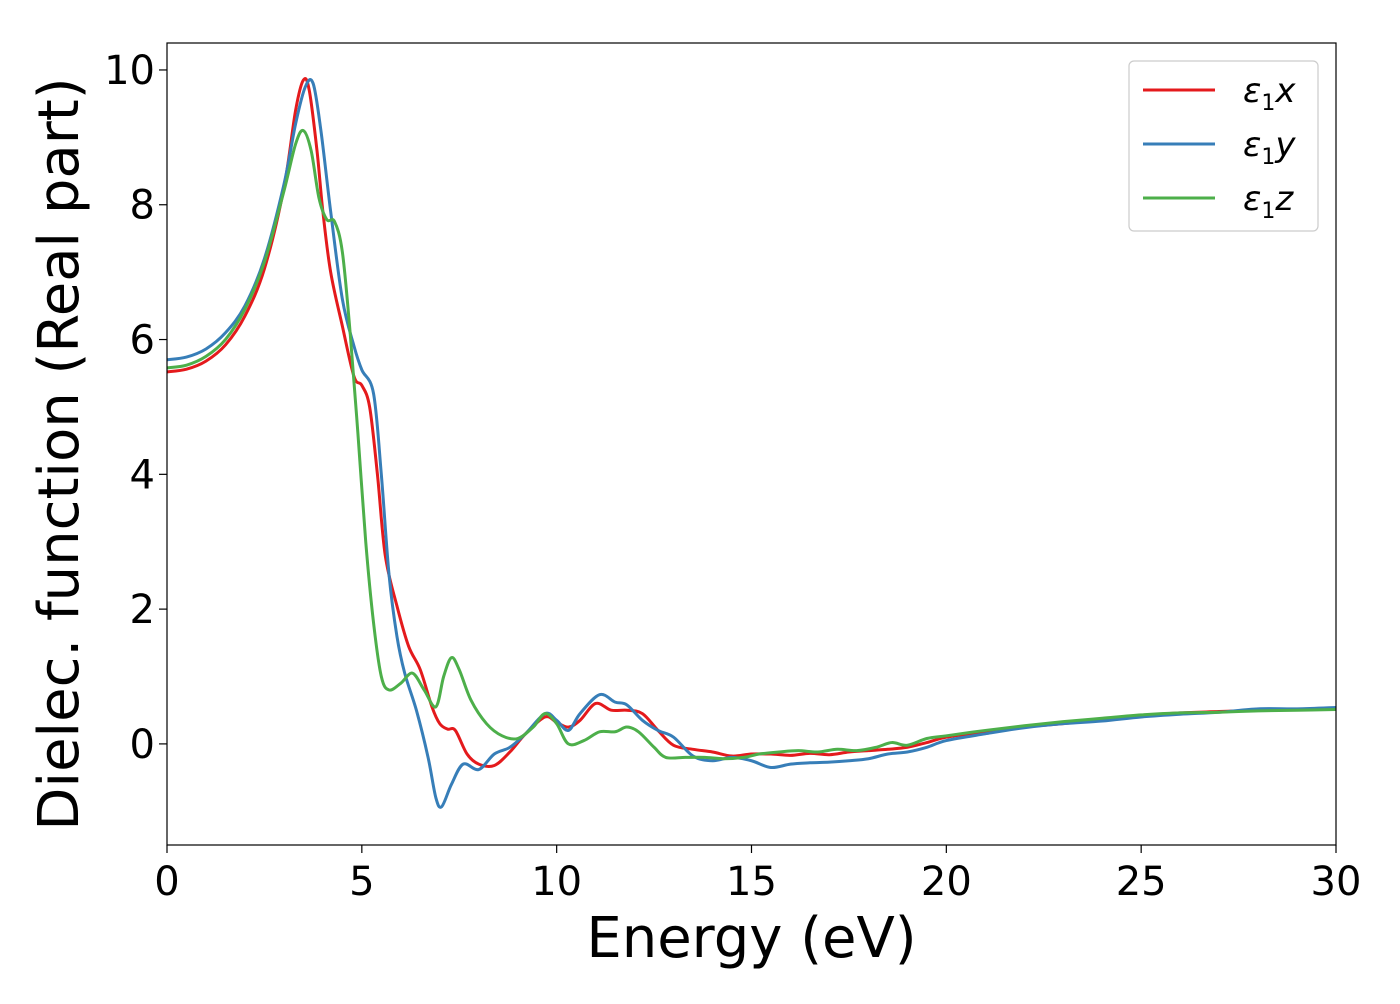 This screenshot has width=1400, height=1004. What do you see at coordinates (556, 882) in the screenshot?
I see `x-tick-label: 10` at bounding box center [556, 882].